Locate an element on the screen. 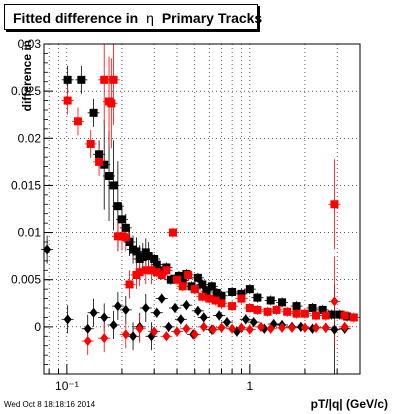 This screenshot has height=414, width=400. title-main: Fitted difference in is located at coordinates (76, 18).